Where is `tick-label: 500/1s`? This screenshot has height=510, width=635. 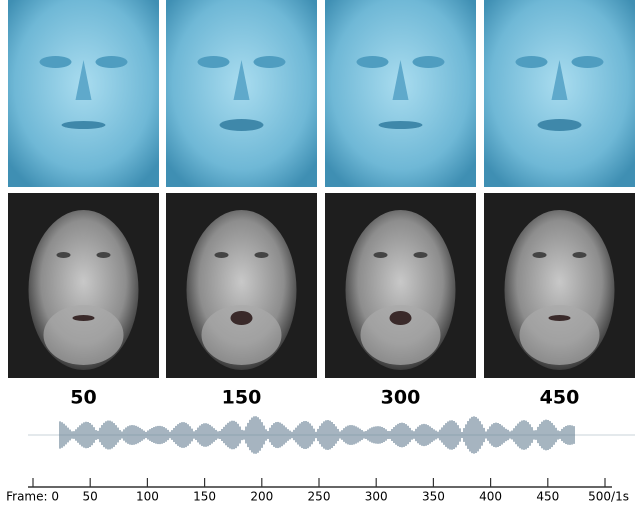 tick-label: 500/1s is located at coordinates (608, 497).